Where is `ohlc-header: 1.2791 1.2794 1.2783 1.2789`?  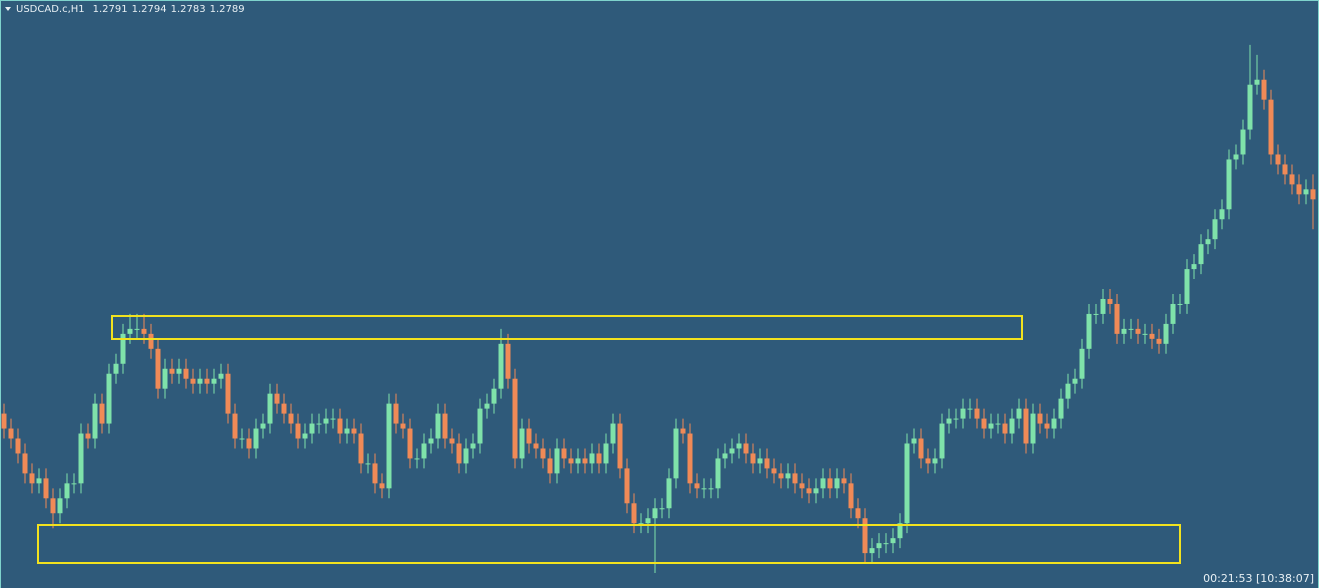
ohlc-header: 1.2791 1.2794 1.2783 1.2789 is located at coordinates (169, 9).